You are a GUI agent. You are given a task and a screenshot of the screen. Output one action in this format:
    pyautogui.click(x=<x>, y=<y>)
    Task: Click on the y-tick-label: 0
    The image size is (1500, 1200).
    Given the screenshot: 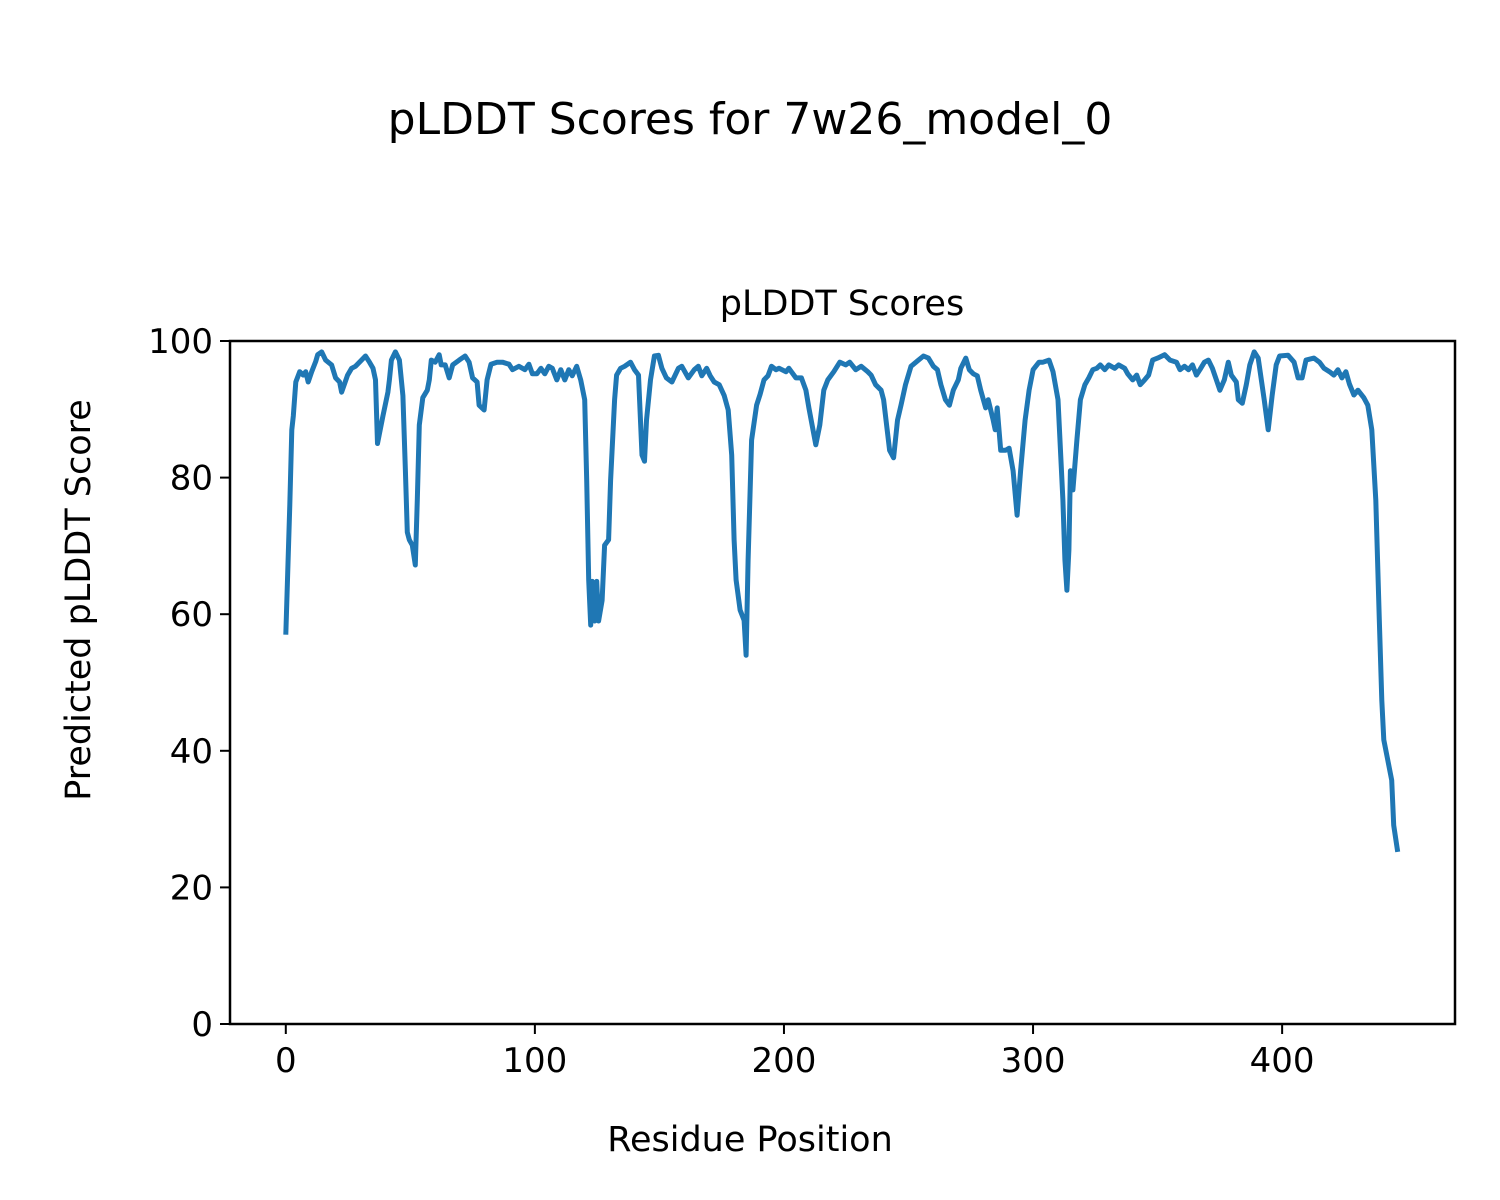 What is the action you would take?
    pyautogui.click(x=202, y=1025)
    